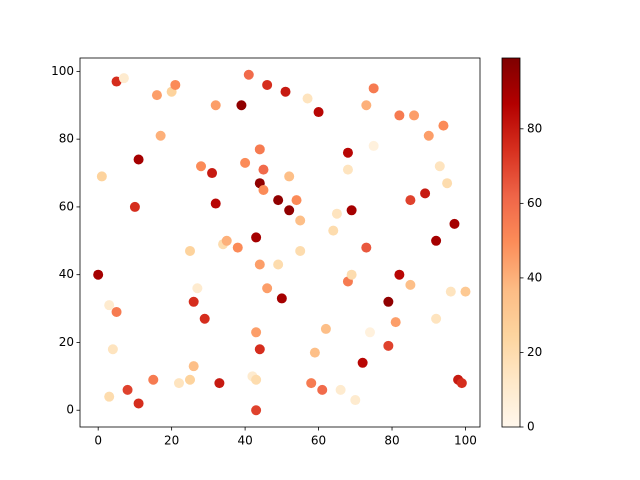 The image size is (640, 480). What do you see at coordinates (66, 139) in the screenshot?
I see `y-tick-label: 80` at bounding box center [66, 139].